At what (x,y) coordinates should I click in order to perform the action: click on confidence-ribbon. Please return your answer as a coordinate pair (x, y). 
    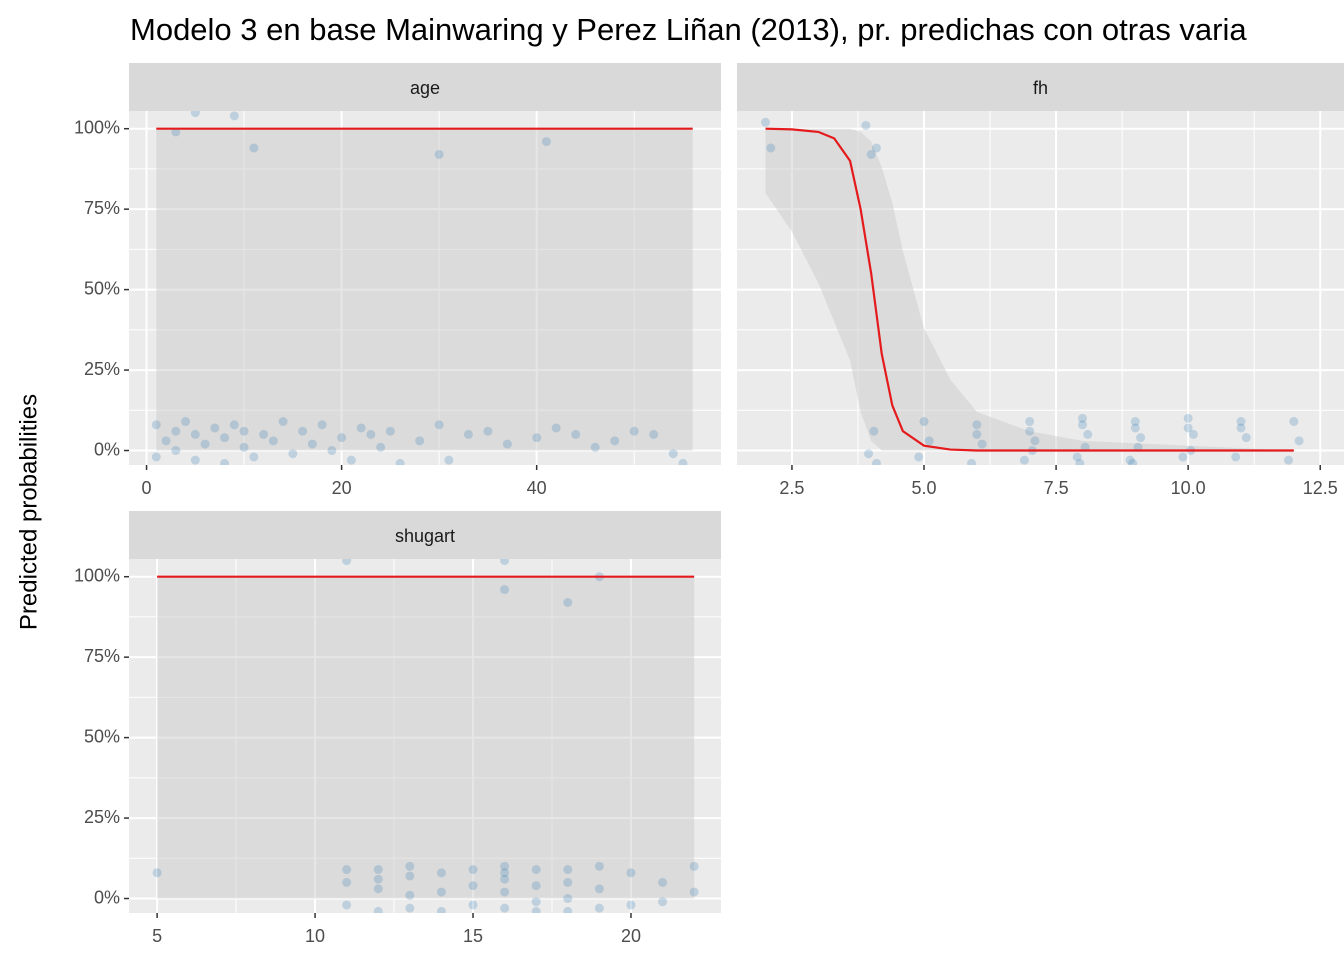
    Looking at the image, I should click on (426, 737).